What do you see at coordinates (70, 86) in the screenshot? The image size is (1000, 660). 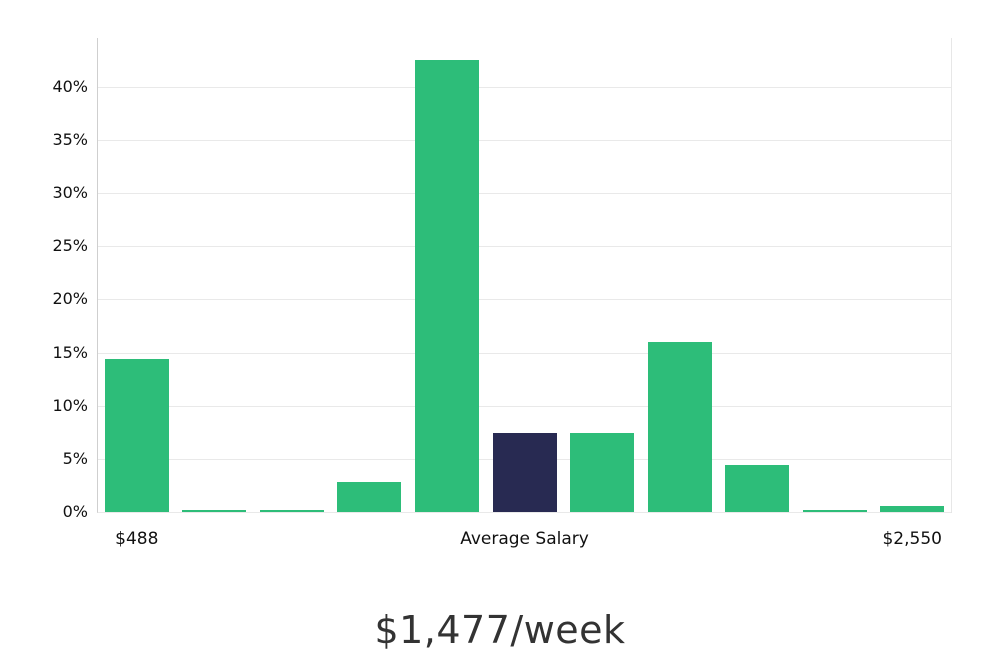 I see `y-tick-label: 40%` at bounding box center [70, 86].